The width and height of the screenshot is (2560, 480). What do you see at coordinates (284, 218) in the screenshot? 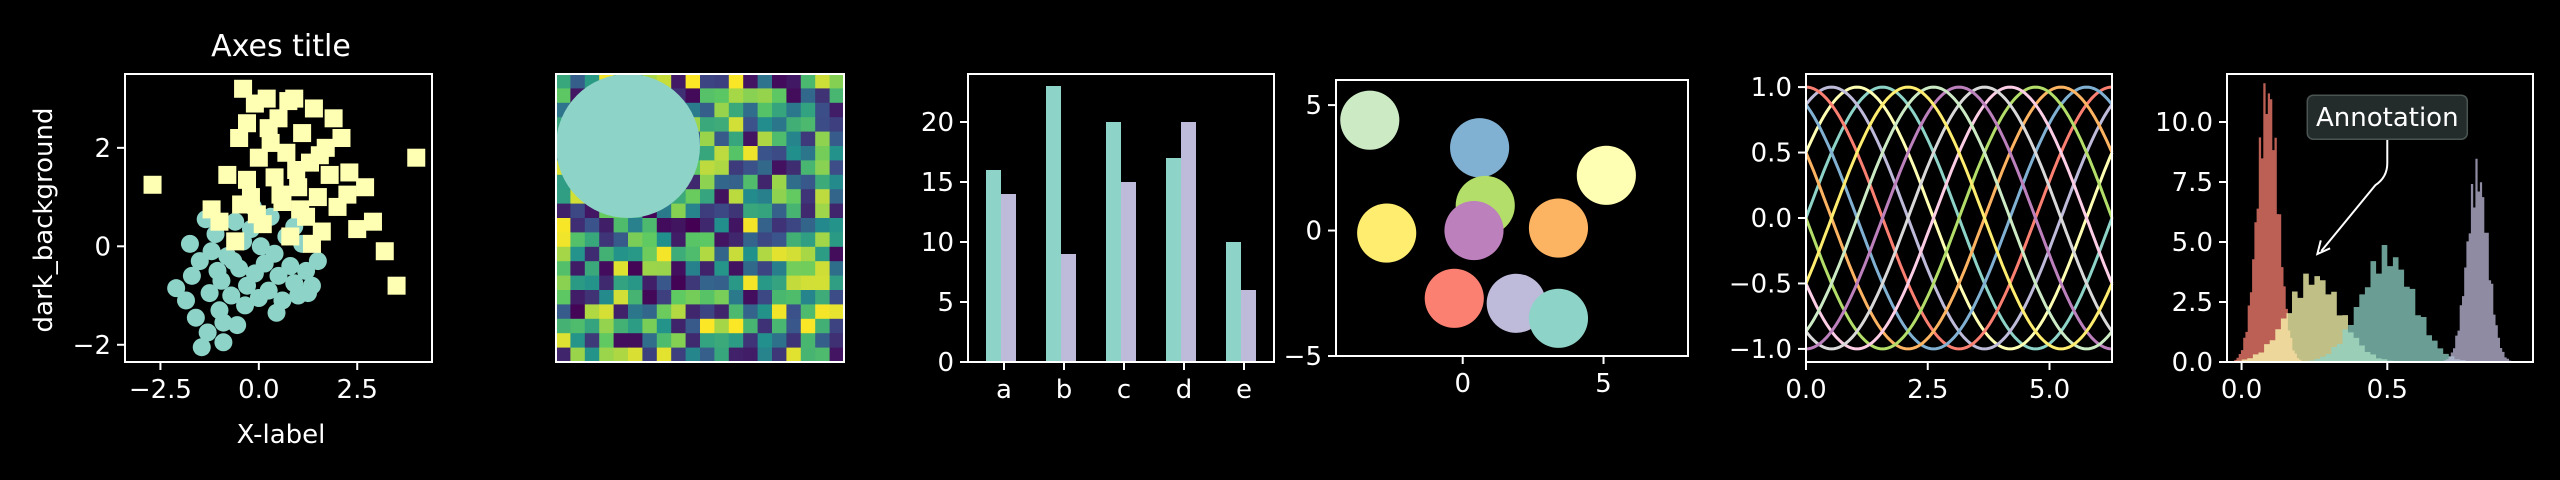
I see `scatter-marks` at bounding box center [284, 218].